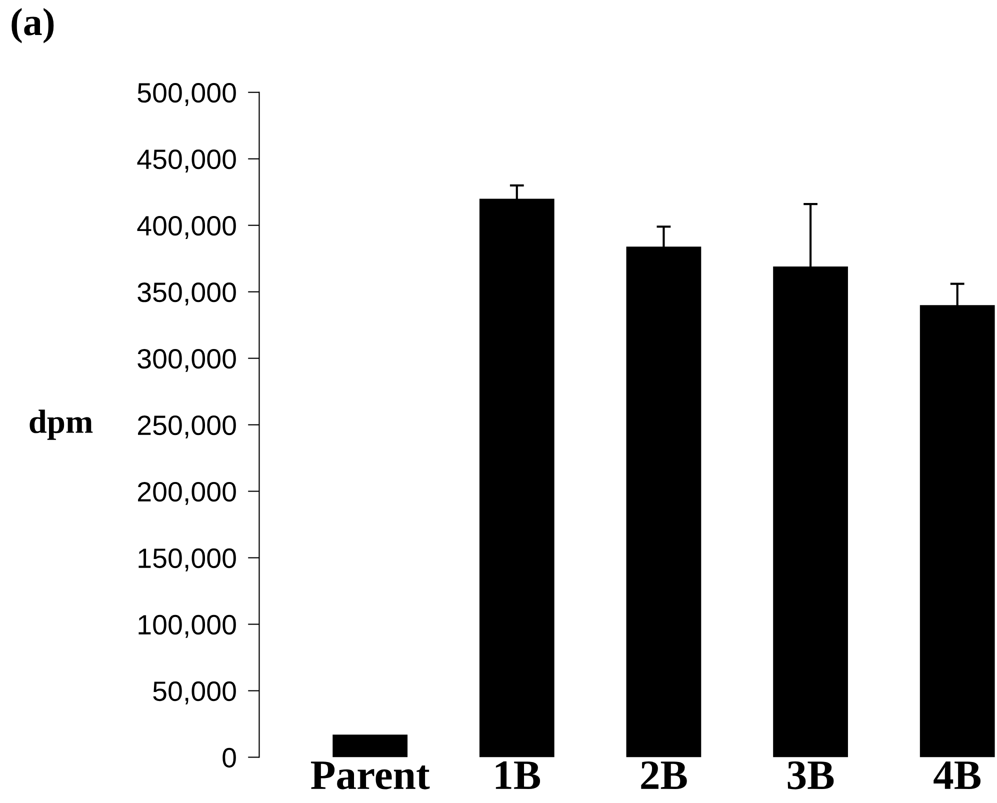  What do you see at coordinates (187, 493) in the screenshot?
I see `y-tick-label: 200,000` at bounding box center [187, 493].